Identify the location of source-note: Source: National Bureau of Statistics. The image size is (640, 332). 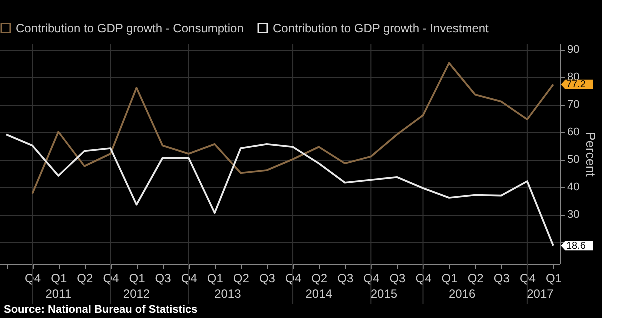
(101, 310).